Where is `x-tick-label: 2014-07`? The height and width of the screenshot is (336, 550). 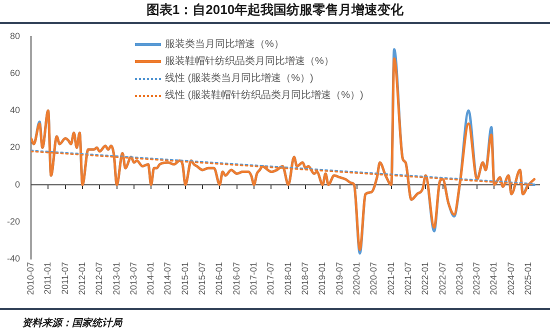
x-tick-label: 2014-07 is located at coordinates (167, 278).